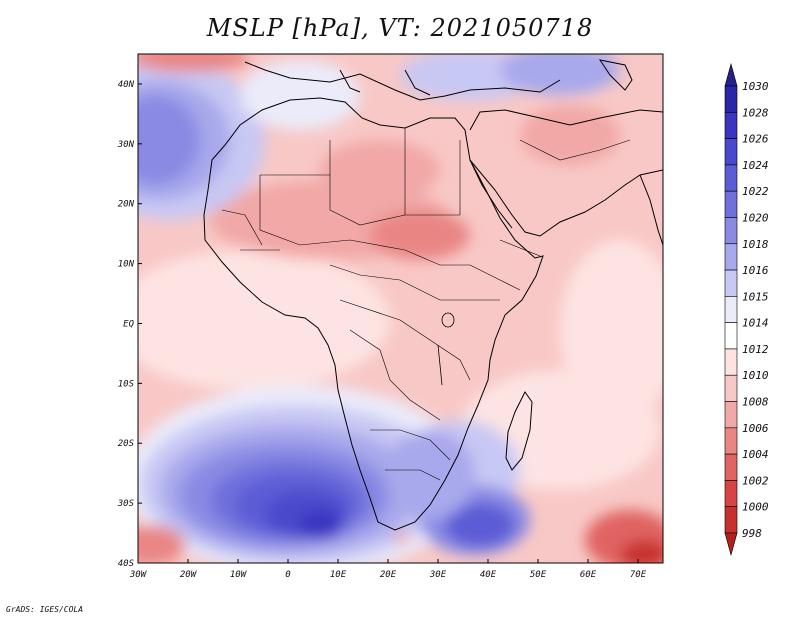  What do you see at coordinates (755, 86) in the screenshot?
I see `colorbar-label: 1030` at bounding box center [755, 86].